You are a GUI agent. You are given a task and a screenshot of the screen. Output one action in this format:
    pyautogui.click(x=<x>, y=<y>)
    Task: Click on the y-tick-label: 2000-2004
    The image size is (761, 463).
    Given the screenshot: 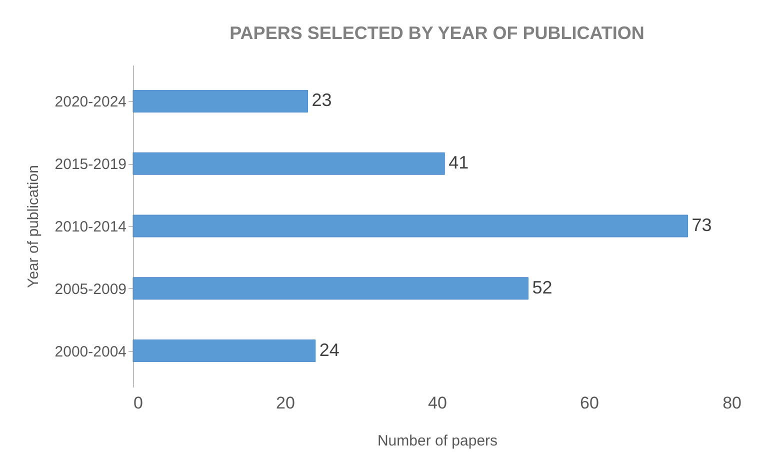 What is the action you would take?
    pyautogui.click(x=90, y=351)
    